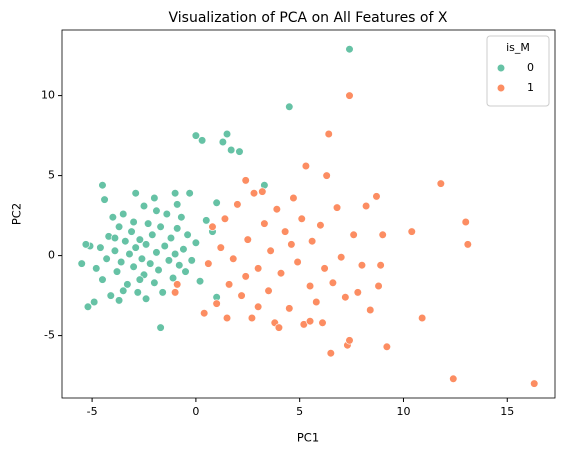  What do you see at coordinates (195, 411) in the screenshot?
I see `x-tick-label: 0` at bounding box center [195, 411].